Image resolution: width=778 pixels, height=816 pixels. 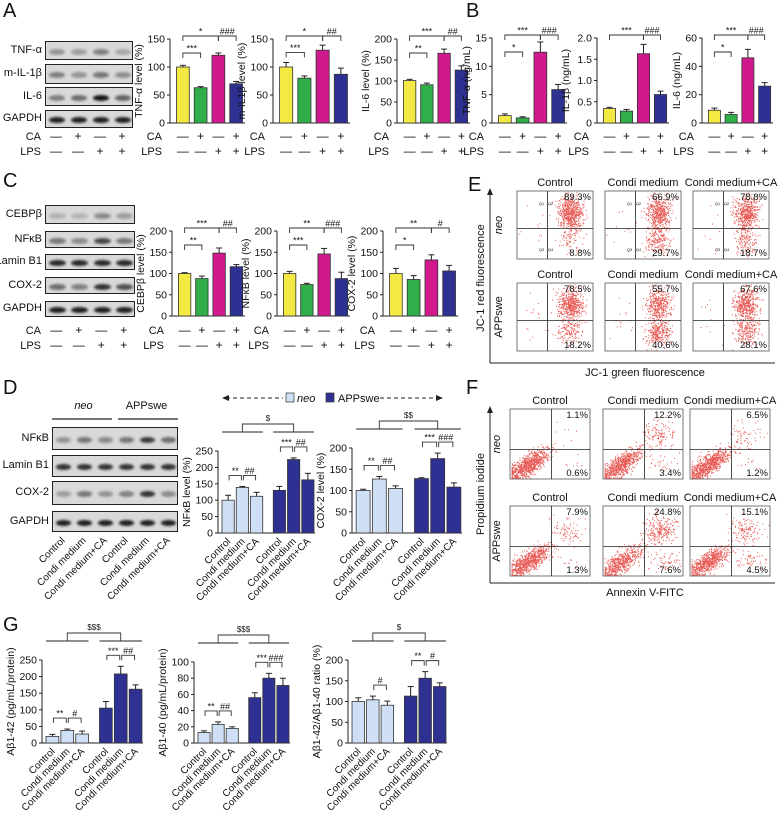 I want to click on flow-plot: Control 89.3% 8.8% Q1 Q2 Q3 Q4, so click(x=555, y=218).